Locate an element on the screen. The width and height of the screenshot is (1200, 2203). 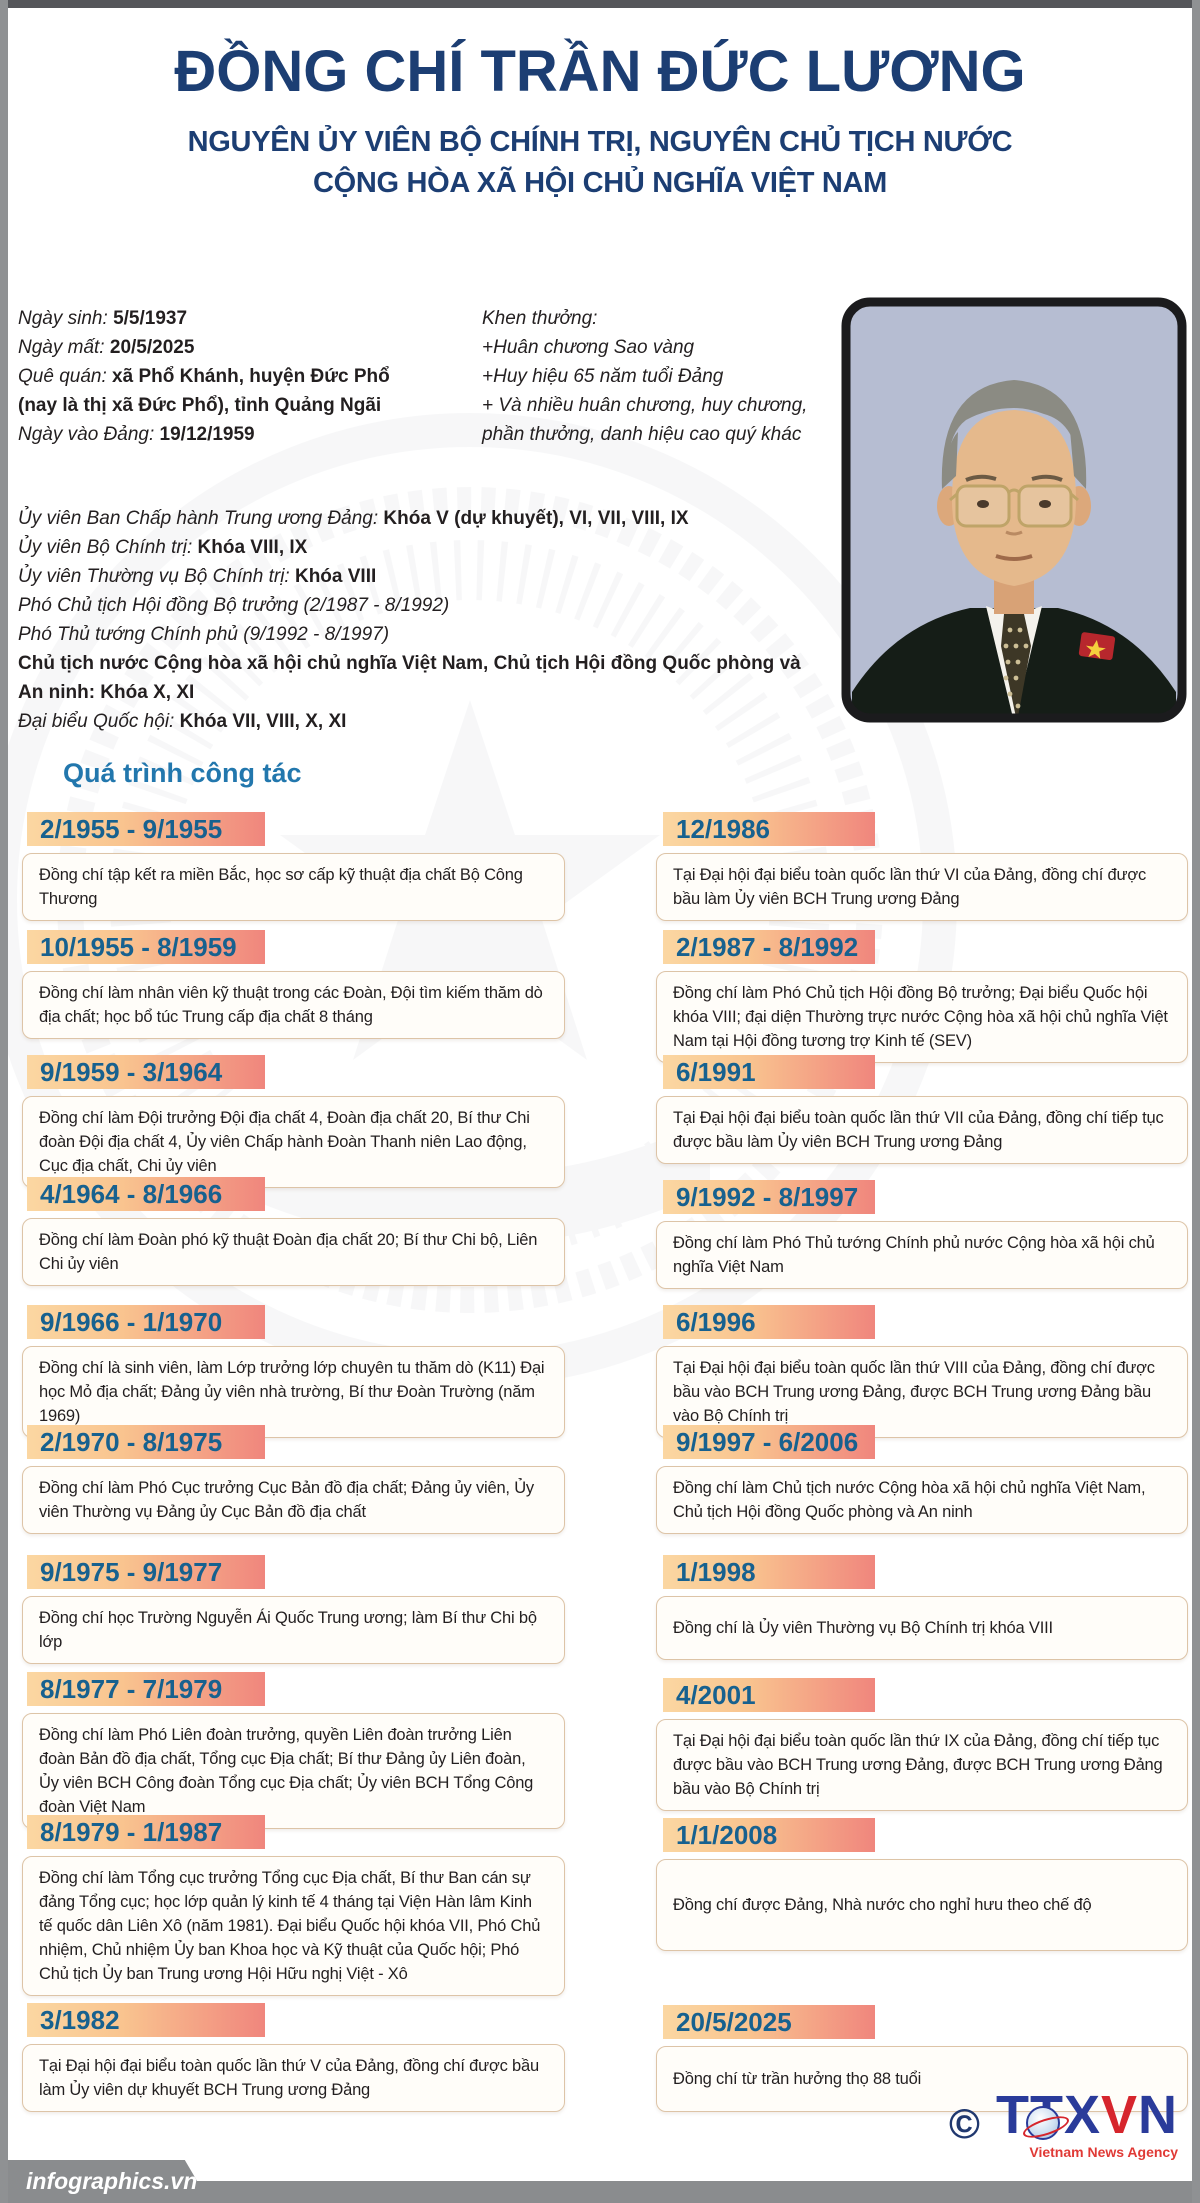
top-border is located at coordinates (600, 4).